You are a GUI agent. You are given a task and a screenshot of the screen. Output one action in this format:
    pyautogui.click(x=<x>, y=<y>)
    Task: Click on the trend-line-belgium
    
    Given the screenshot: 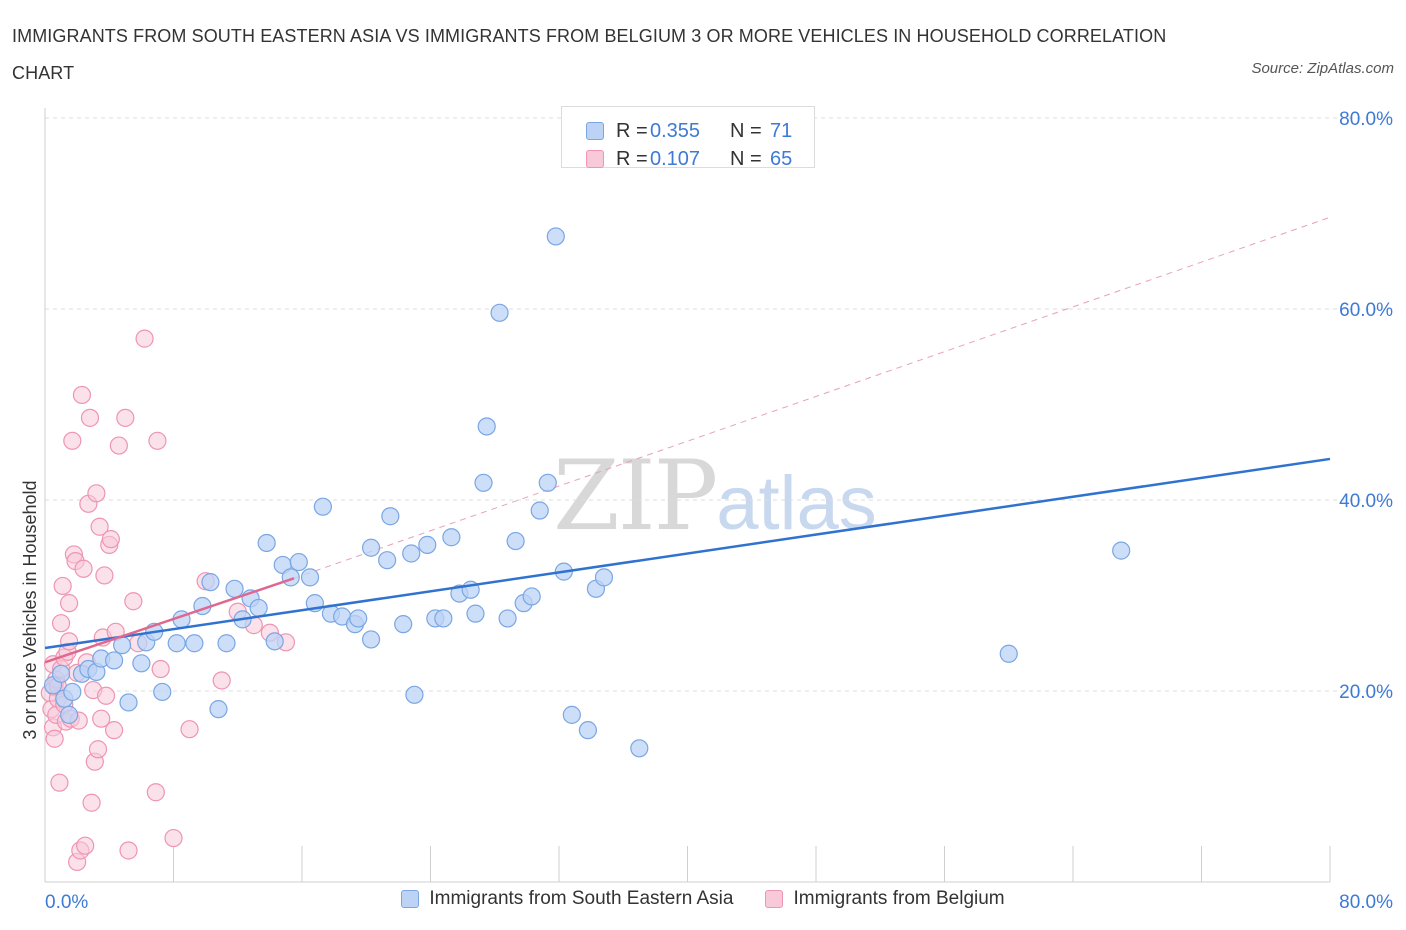 What is the action you would take?
    pyautogui.click(x=169, y=620)
    